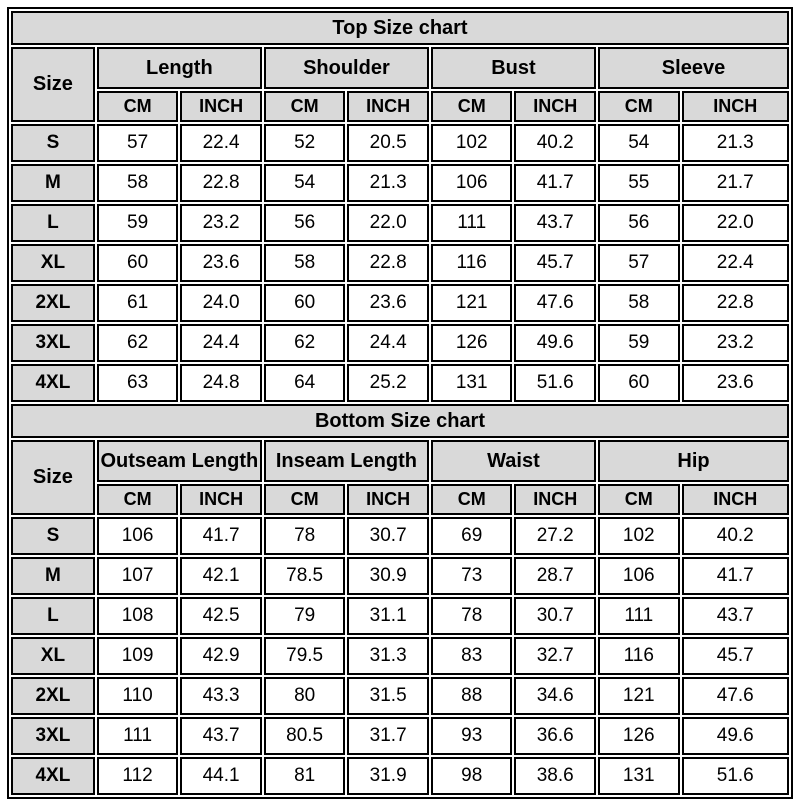  I want to click on cell-value: 28.7, so click(555, 576).